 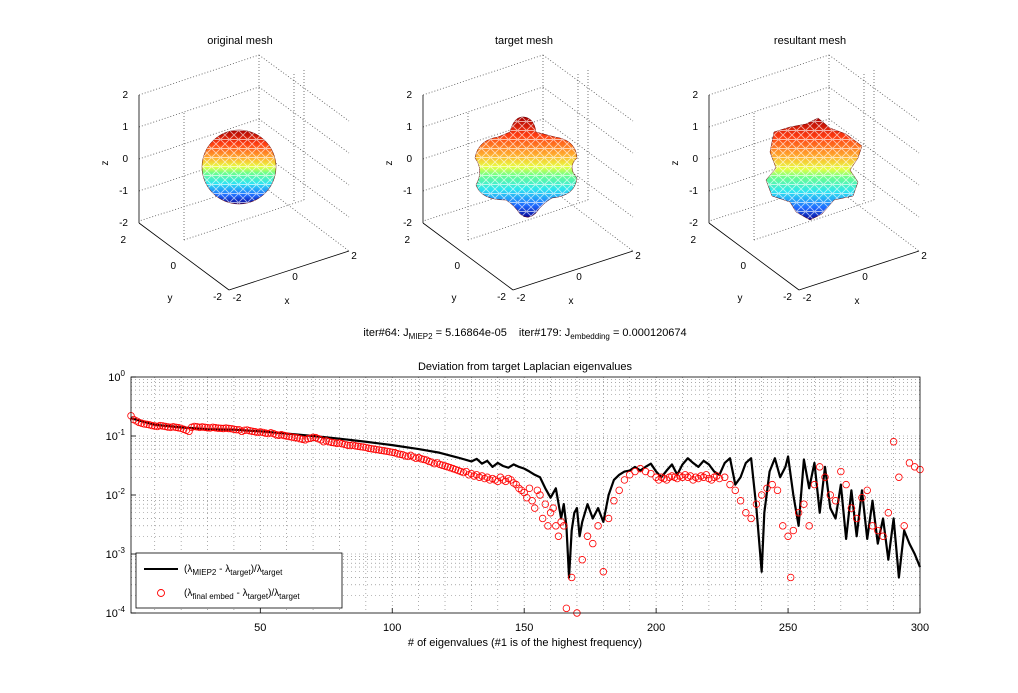 I want to click on z-tick: 1, so click(x=409, y=127).